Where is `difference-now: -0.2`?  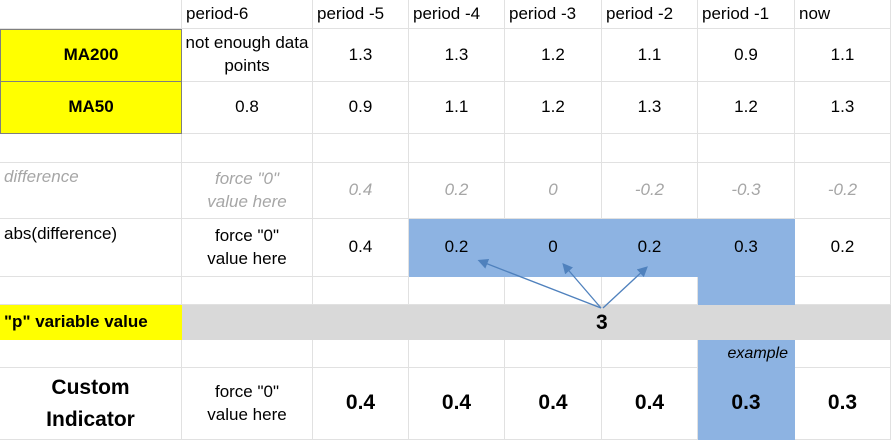 difference-now: -0.2 is located at coordinates (843, 191).